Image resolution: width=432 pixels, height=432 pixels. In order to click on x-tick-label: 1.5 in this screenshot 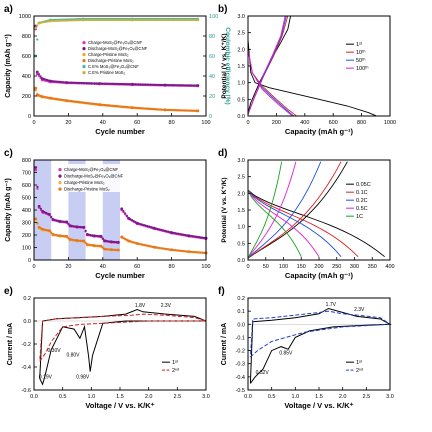, I will do `click(319, 397)`.